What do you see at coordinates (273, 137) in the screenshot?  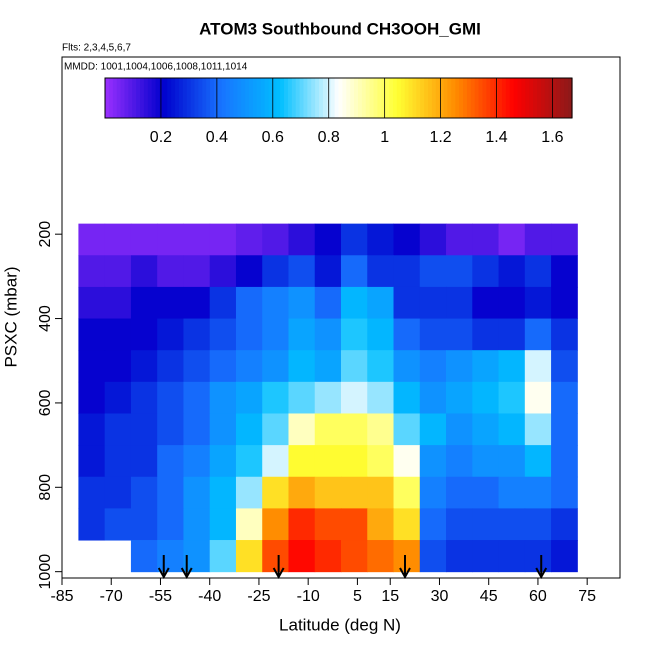 I see `colorbar-tick-label: 0.6` at bounding box center [273, 137].